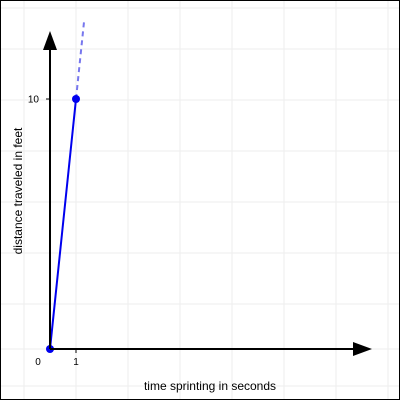  I want to click on ticks: 0 1 10, so click(53, 232).